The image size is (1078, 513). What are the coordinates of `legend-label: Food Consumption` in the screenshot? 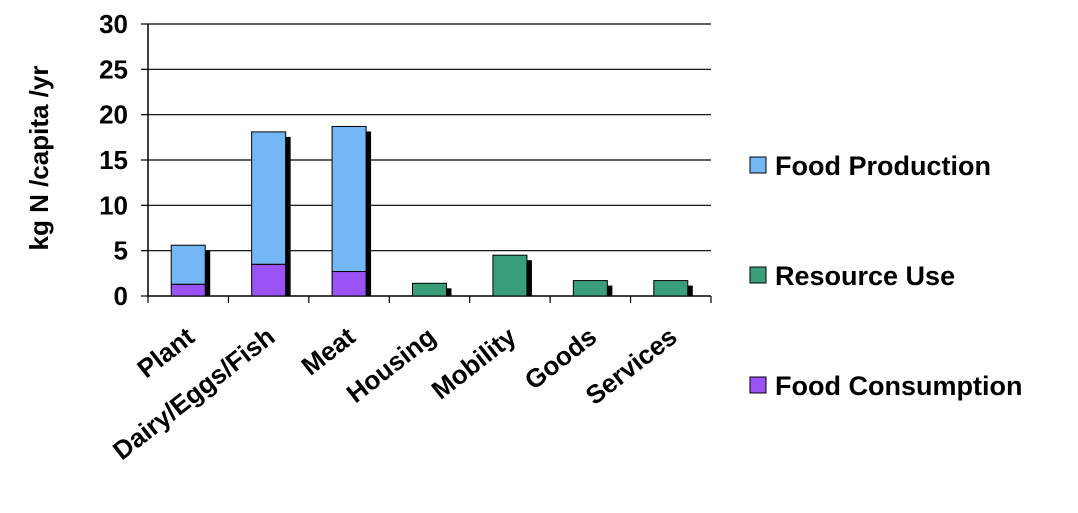 It's located at (898, 386).